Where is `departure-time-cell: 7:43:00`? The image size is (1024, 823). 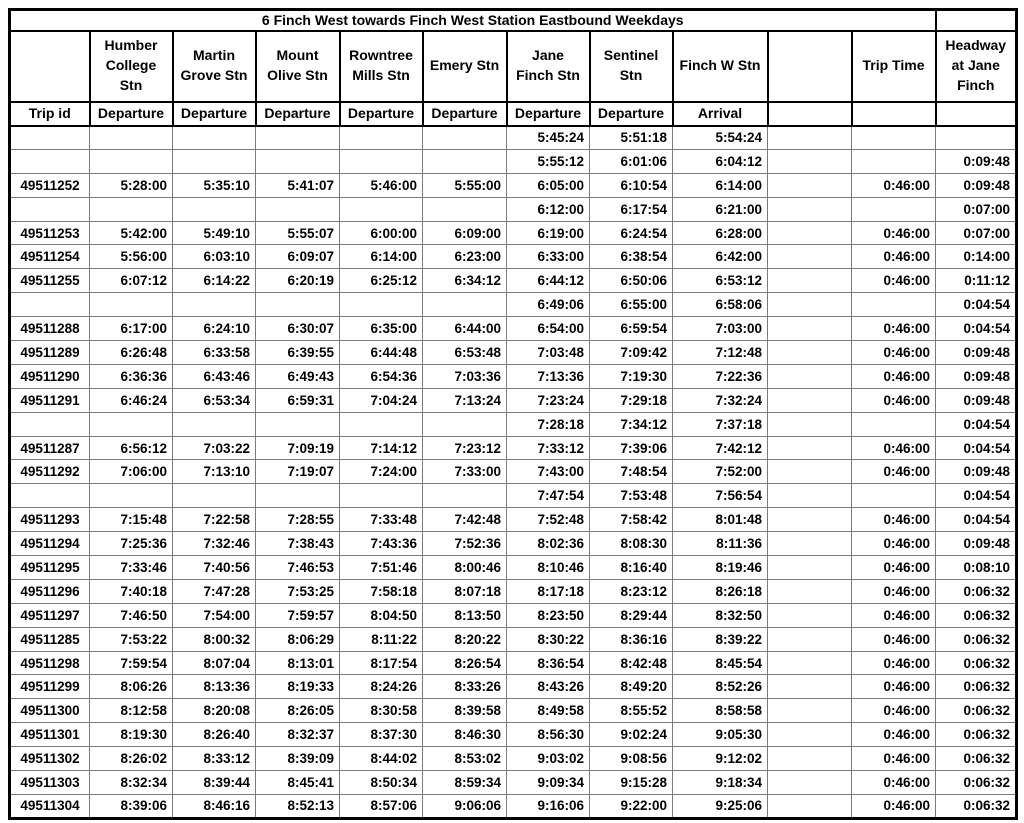
departure-time-cell: 7:43:00 is located at coordinates (548, 472).